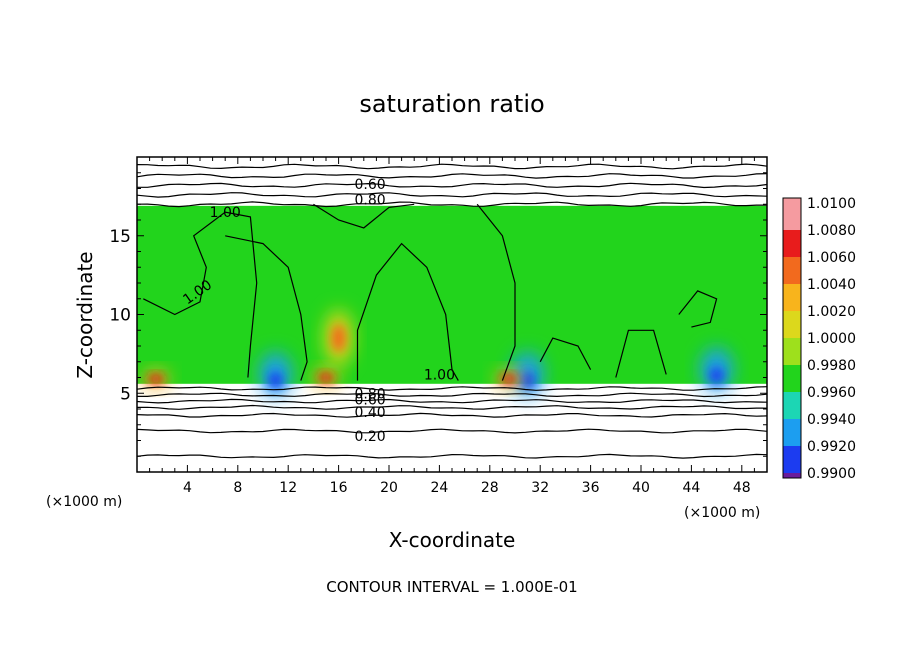  What do you see at coordinates (831, 420) in the screenshot?
I see `colorbar-tick-label: 0.9940` at bounding box center [831, 420].